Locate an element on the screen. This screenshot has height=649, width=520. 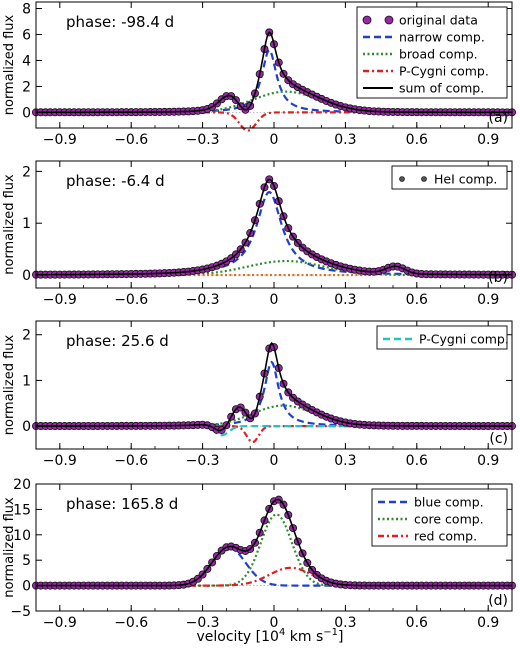
phase-label: phase: -6.4 d is located at coordinates (115, 181).